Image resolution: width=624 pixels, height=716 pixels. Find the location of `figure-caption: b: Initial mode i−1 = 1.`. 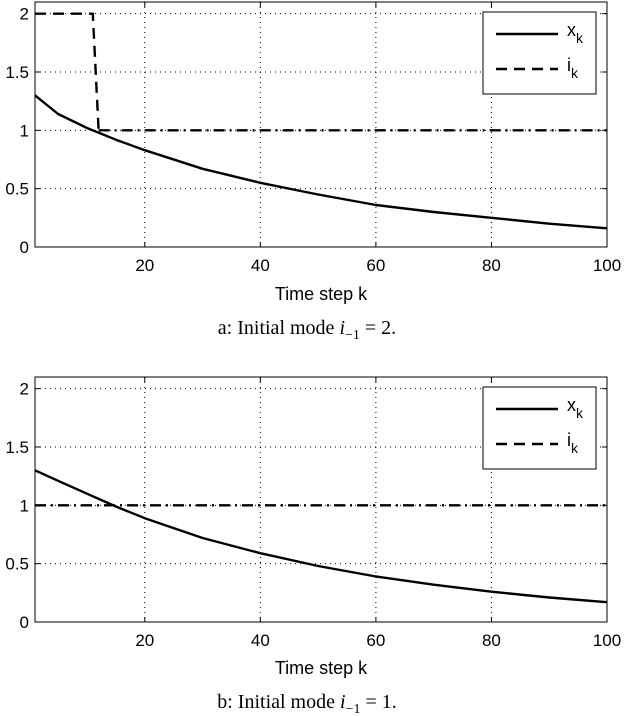

figure-caption: b: Initial mode i−1 = 1. is located at coordinates (307, 703).